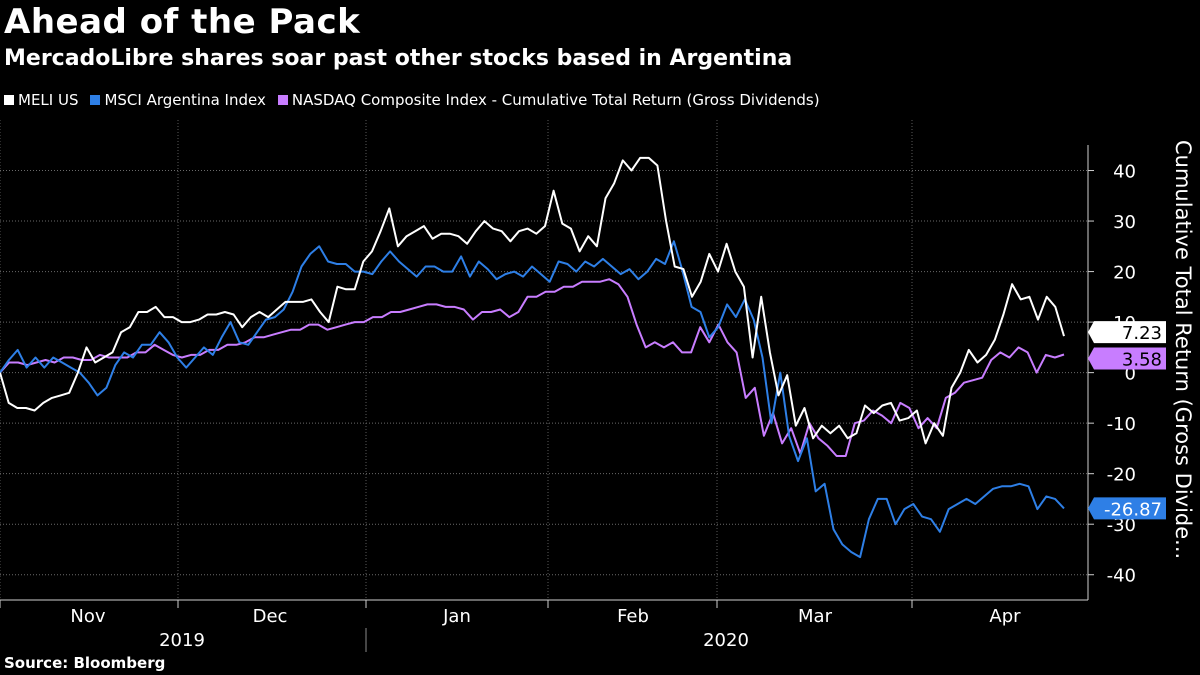  I want to click on x-tick-label: Nov, so click(87, 616).